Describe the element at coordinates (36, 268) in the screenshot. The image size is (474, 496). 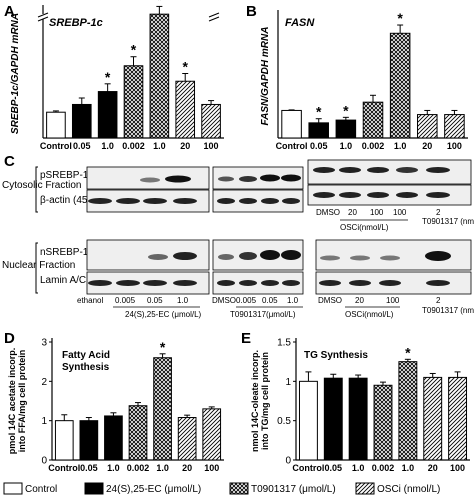
I see `nuclear-bracket` at that location.